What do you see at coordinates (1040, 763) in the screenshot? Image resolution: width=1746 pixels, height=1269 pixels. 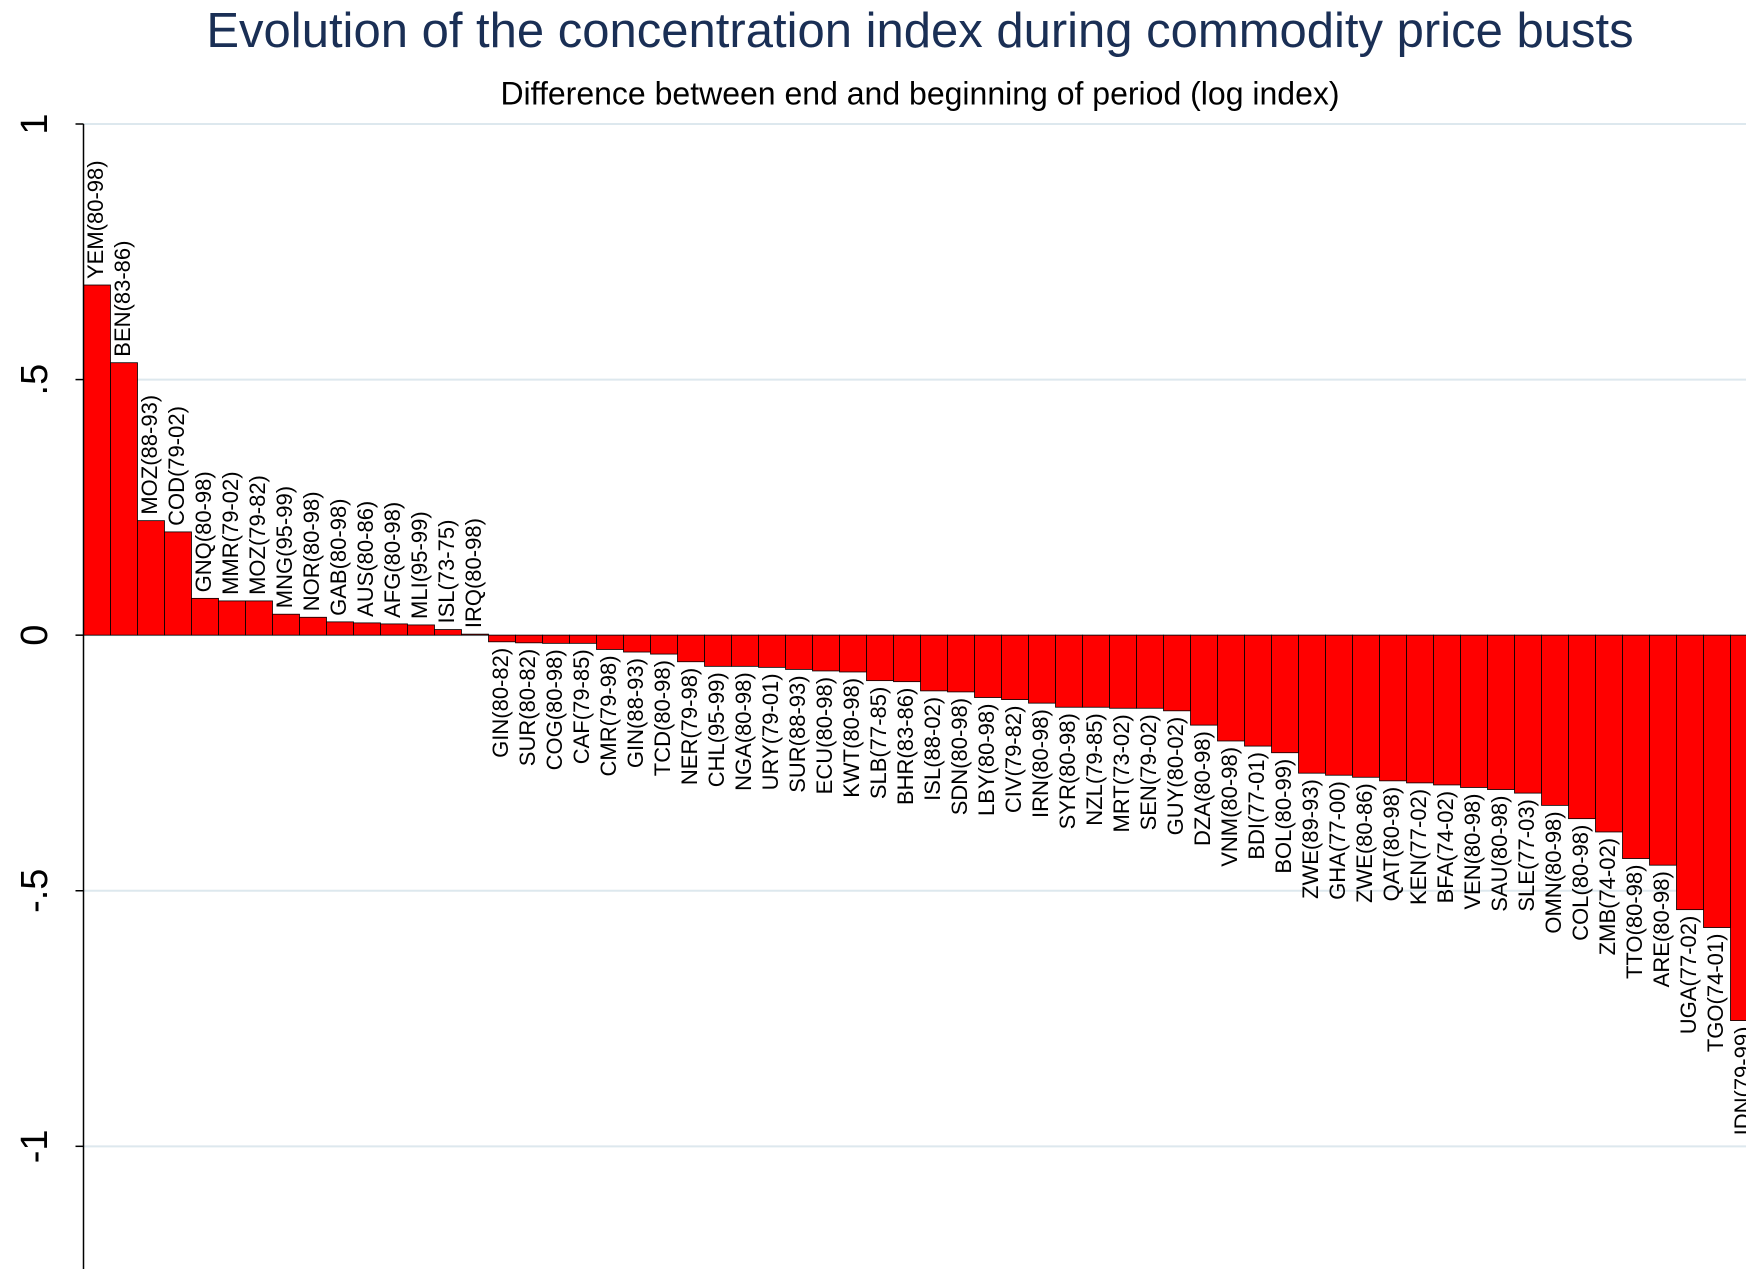 I see `bar-label: IRN(80-98)` at bounding box center [1040, 763].